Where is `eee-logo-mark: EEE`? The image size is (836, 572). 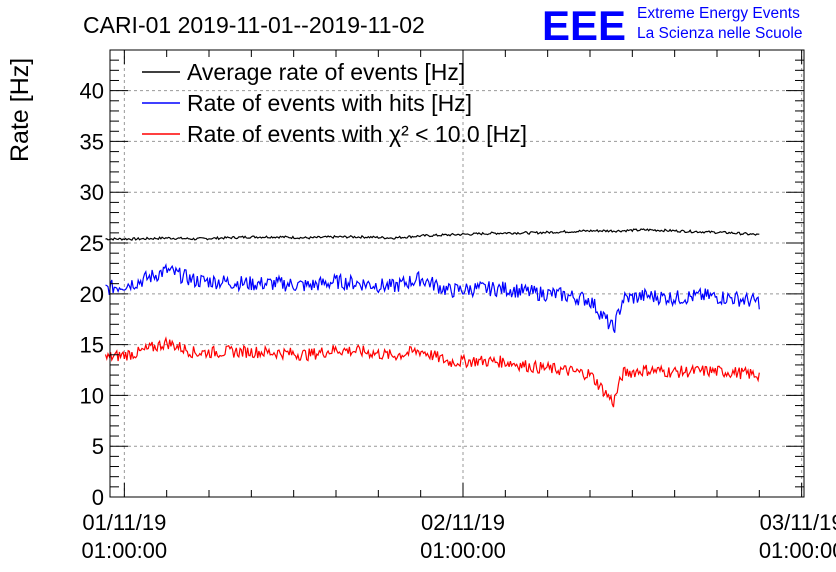 eee-logo-mark: EEE is located at coordinates (584, 25).